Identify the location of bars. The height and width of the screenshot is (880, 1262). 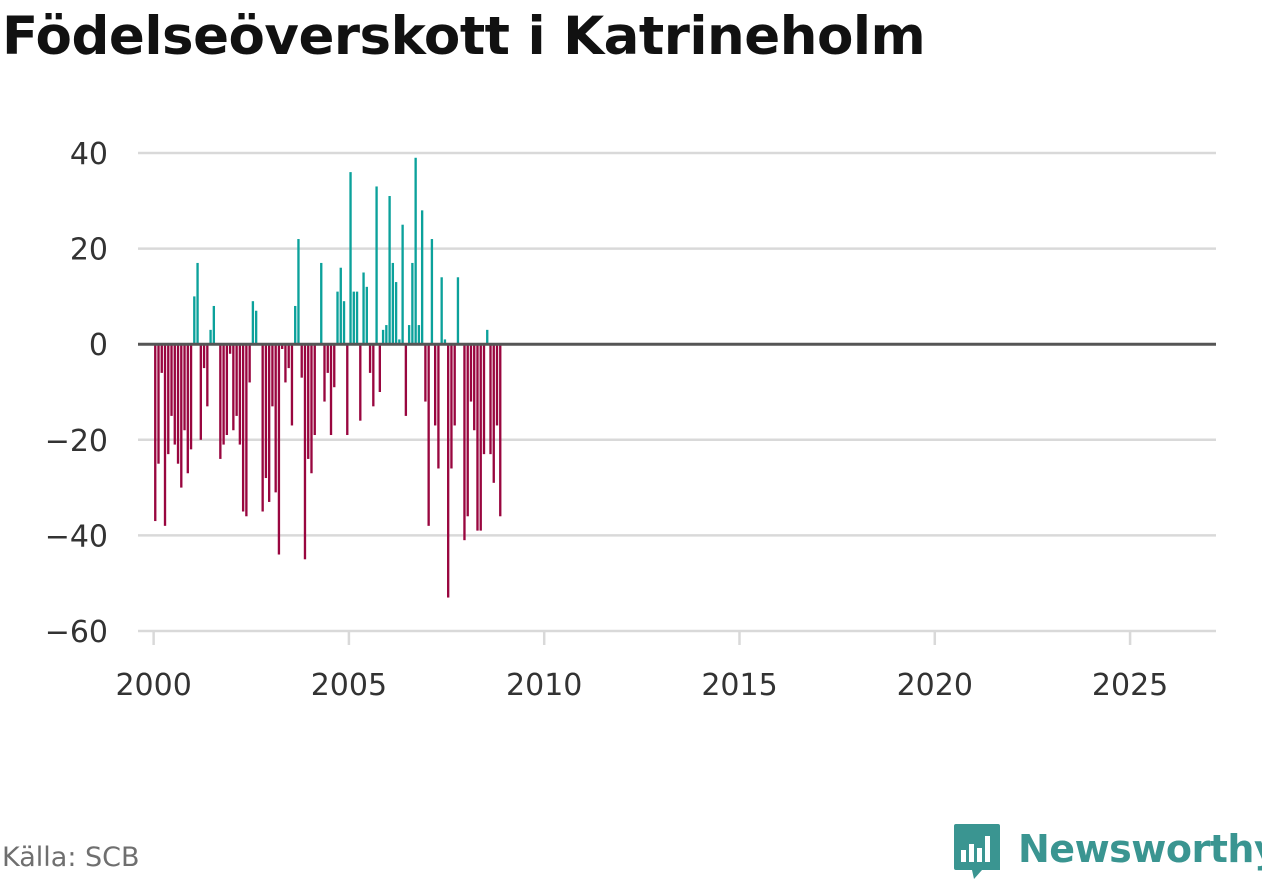
(328, 377).